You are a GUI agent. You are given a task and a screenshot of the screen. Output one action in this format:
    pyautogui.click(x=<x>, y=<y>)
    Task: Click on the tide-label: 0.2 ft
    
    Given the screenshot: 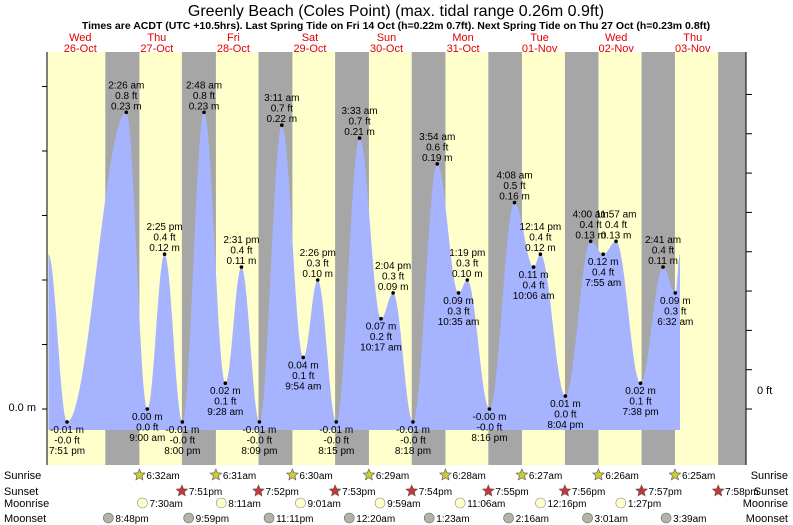 What is the action you would take?
    pyautogui.click(x=381, y=337)
    